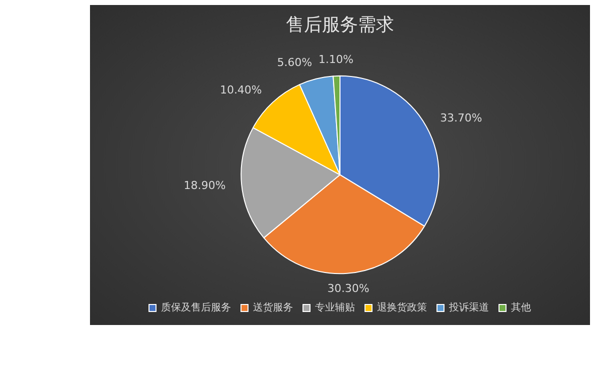  Describe the element at coordinates (294, 63) in the screenshot. I see `data-label: 5.60%` at that location.